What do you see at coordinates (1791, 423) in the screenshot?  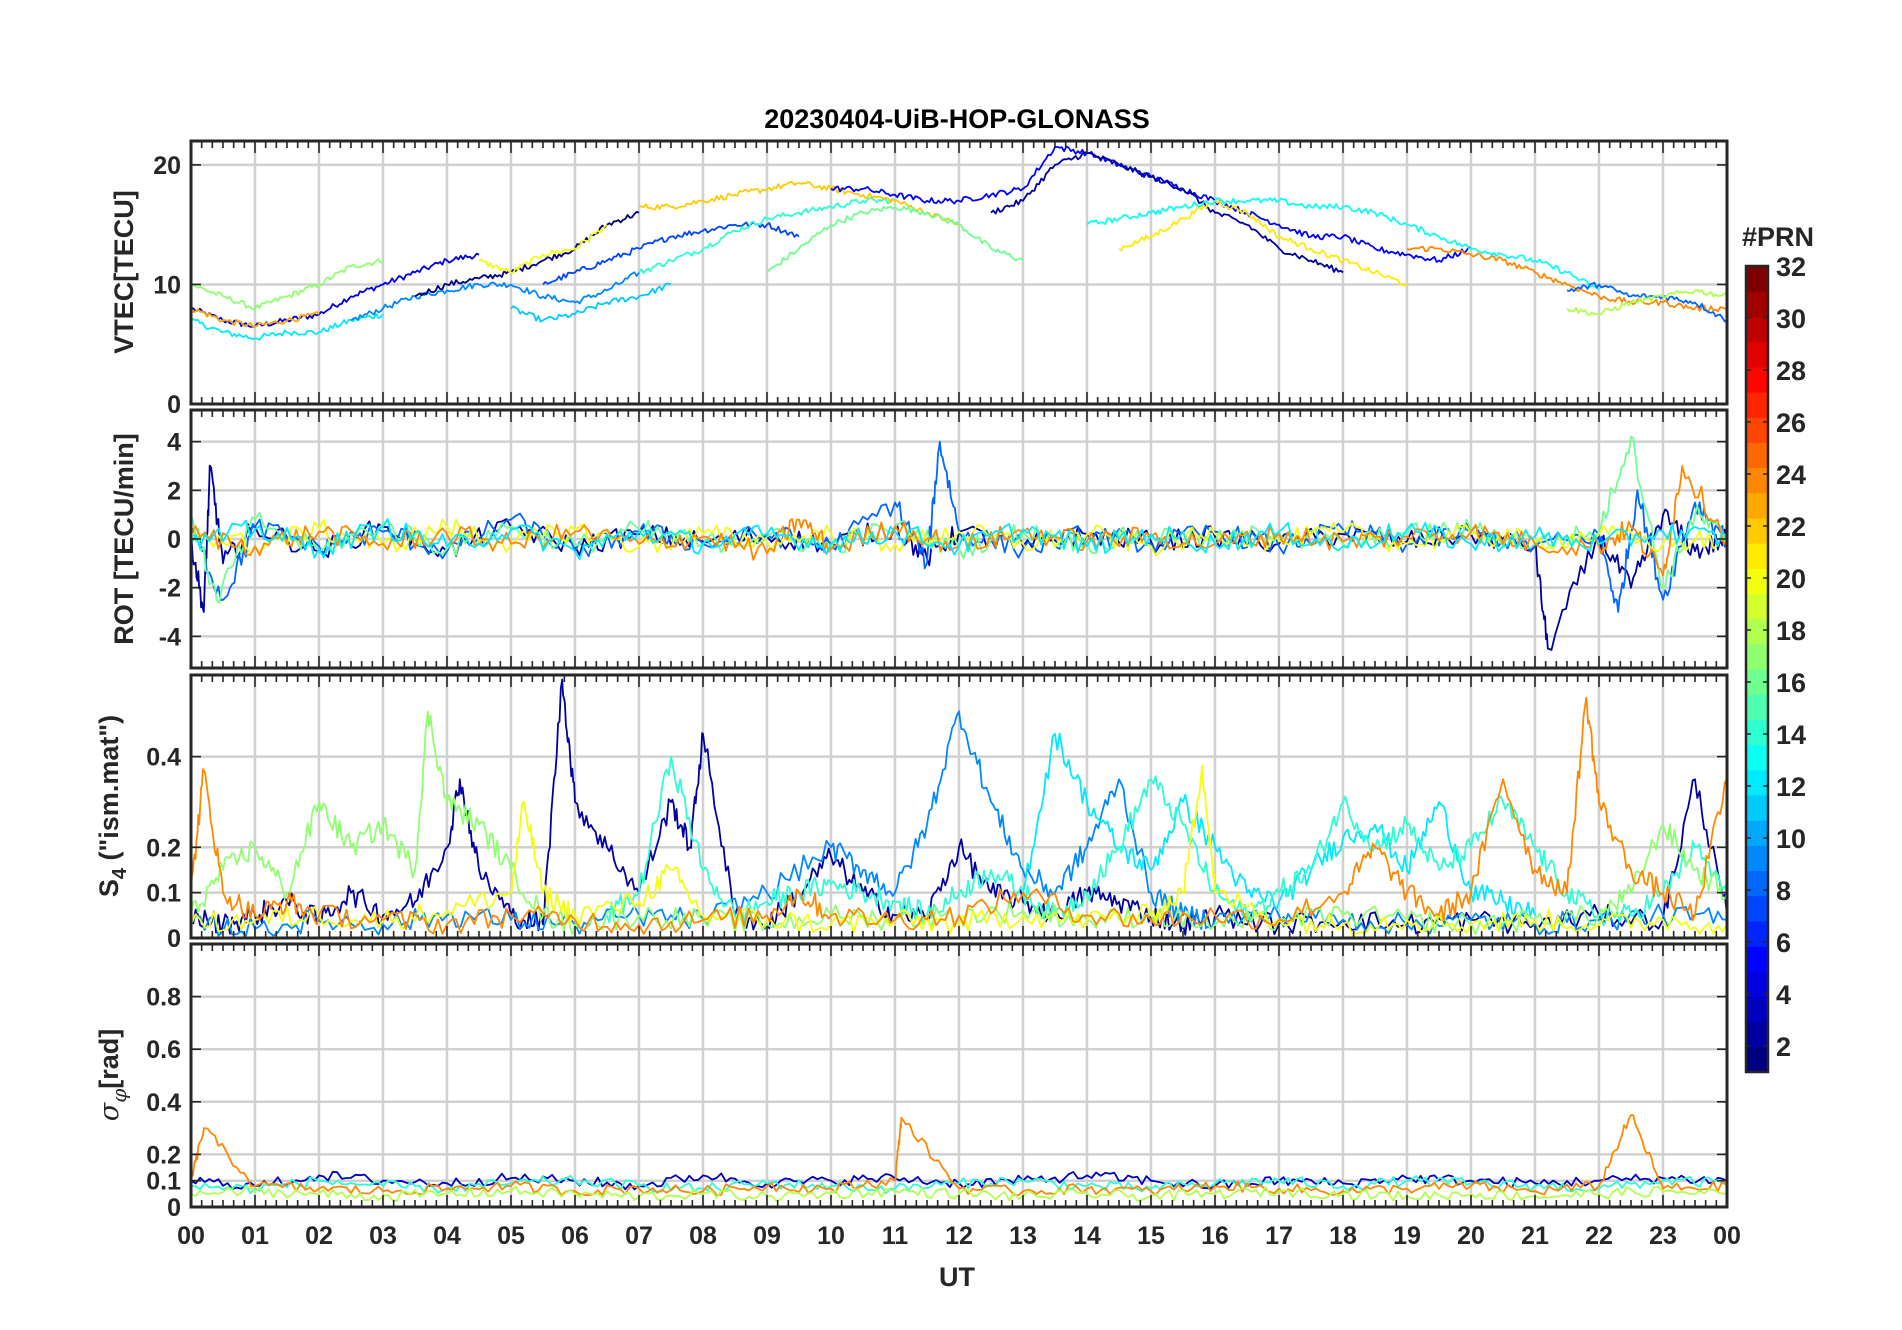 I see `colorbar-tick-label: 26` at bounding box center [1791, 423].